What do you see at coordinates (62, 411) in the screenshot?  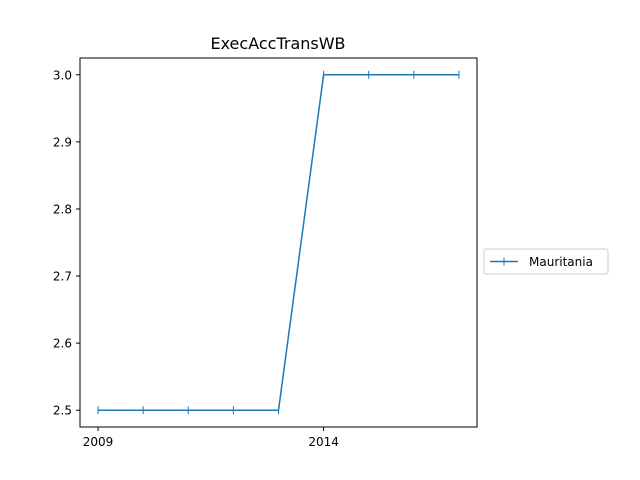 I see `y-tick-label: 2.5` at bounding box center [62, 411].